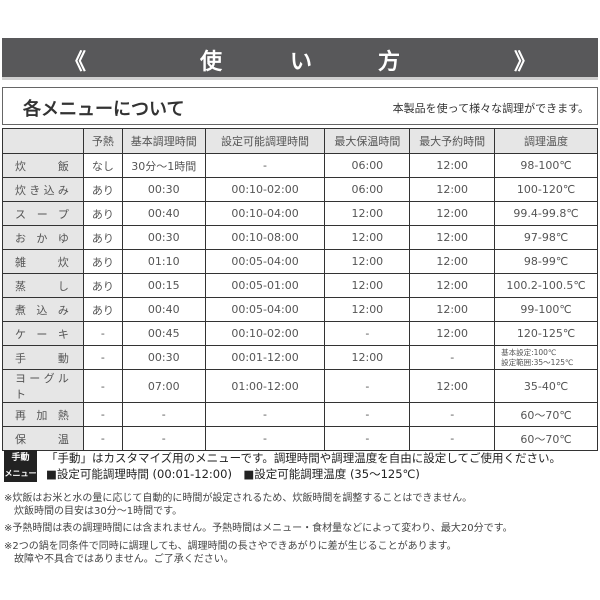 The height and width of the screenshot is (600, 600). What do you see at coordinates (546, 213) in the screenshot?
I see `table-cell: 99.4-99.8℃` at bounding box center [546, 213].